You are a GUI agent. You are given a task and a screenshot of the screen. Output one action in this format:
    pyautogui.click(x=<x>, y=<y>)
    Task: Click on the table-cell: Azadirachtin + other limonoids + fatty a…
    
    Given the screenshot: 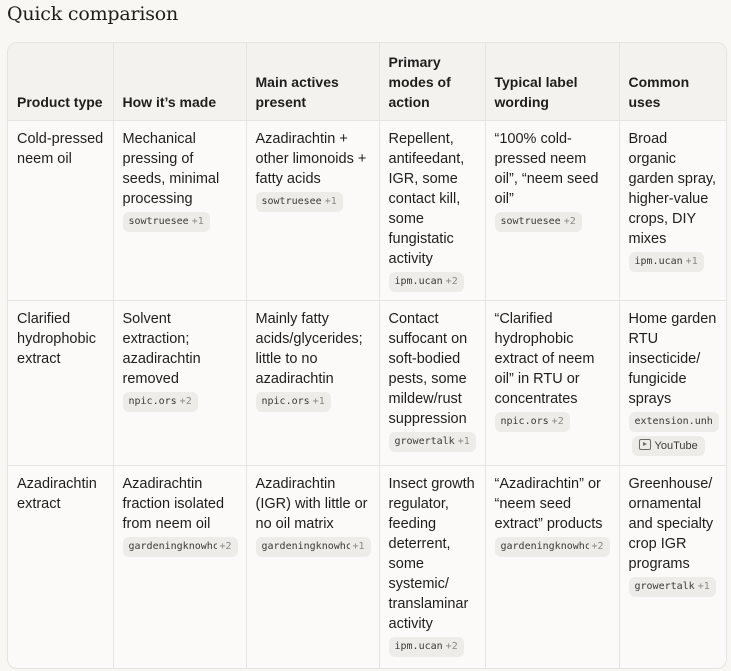 What is the action you would take?
    pyautogui.click(x=313, y=210)
    